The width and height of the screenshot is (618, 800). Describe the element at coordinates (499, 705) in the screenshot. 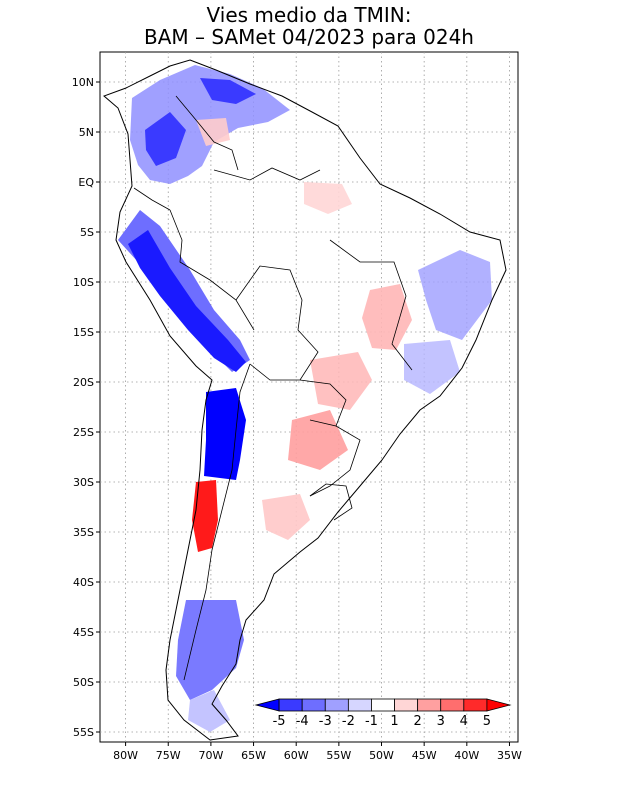

I see `colorbar-arrow-high` at that location.